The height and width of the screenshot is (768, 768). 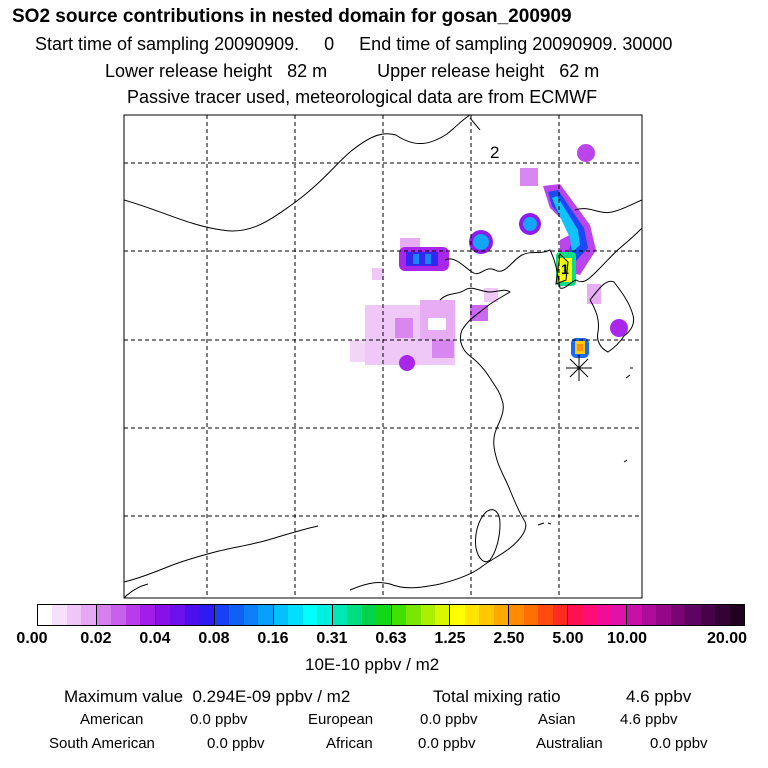 I want to click on colorbar-tick-label: 10.00, so click(x=627, y=638).